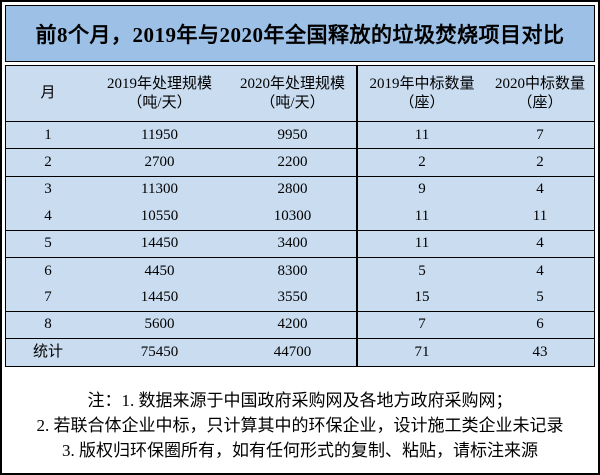 The width and height of the screenshot is (600, 475). Describe the element at coordinates (159, 215) in the screenshot. I see `value-cell: 10550` at that location.